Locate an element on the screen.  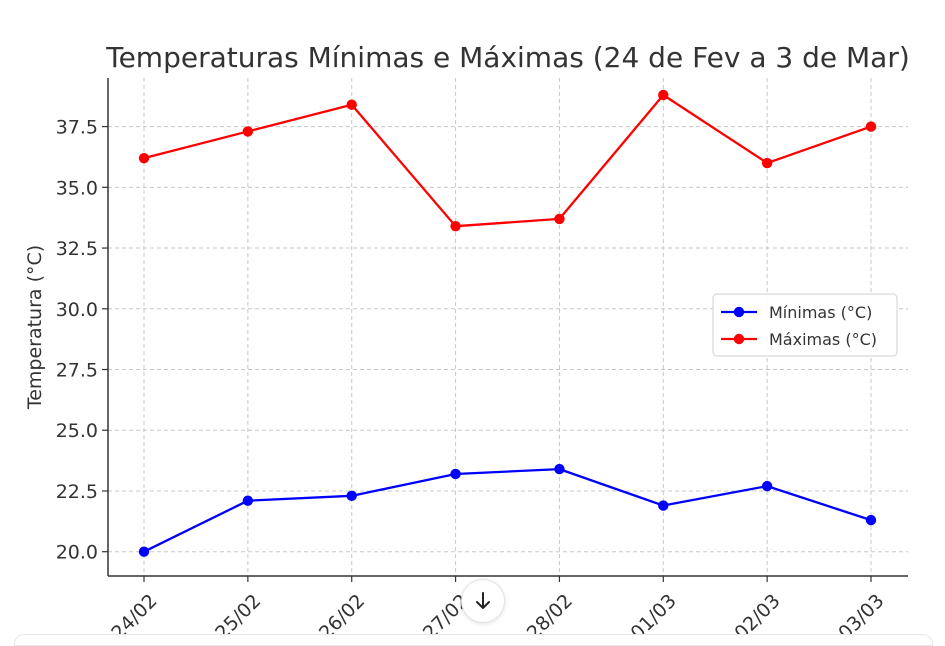
chat-input-edge is located at coordinates (473, 640).